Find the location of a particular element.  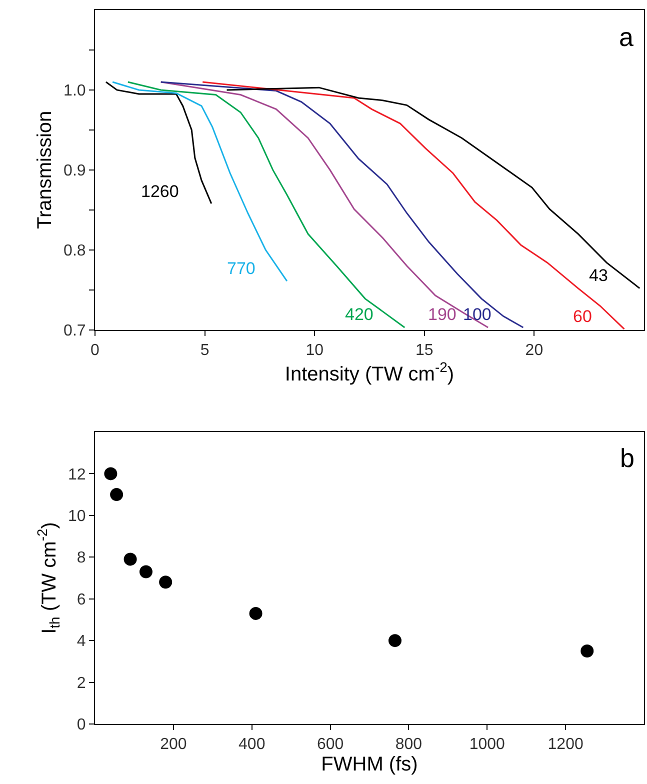

x-tick-label: 800 is located at coordinates (408, 745).